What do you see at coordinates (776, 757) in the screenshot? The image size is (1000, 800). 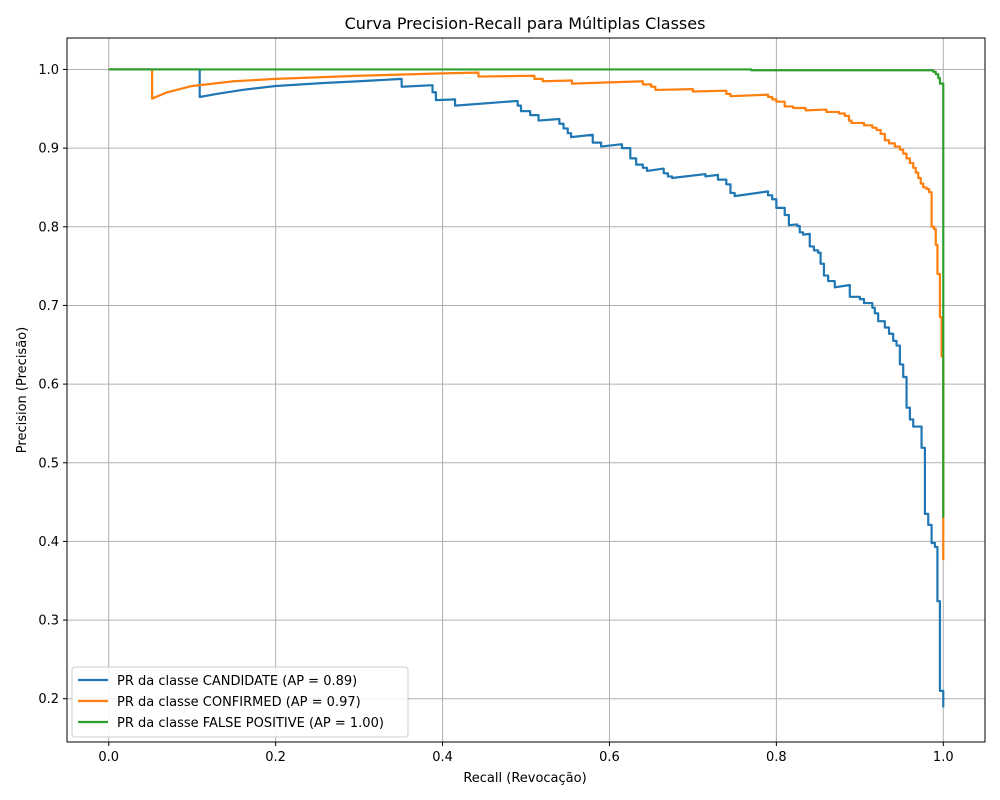 I see `x-tick-label: 0.8` at bounding box center [776, 757].